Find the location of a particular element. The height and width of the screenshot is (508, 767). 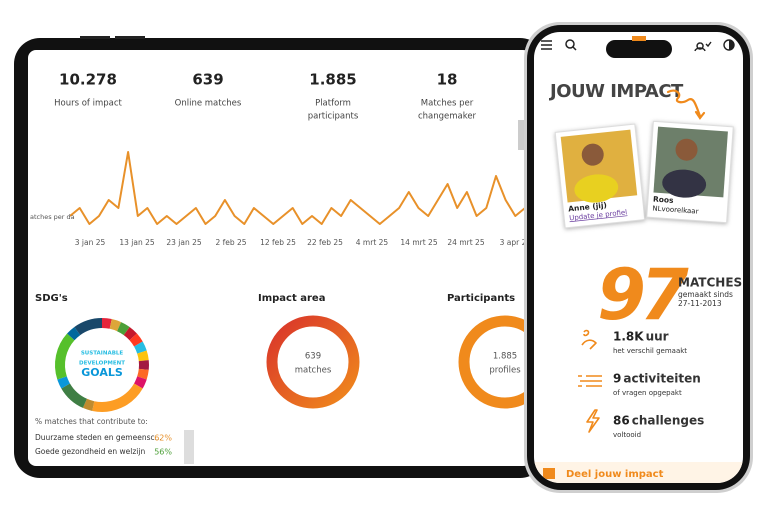

row-number: 9 is located at coordinates (617, 379).